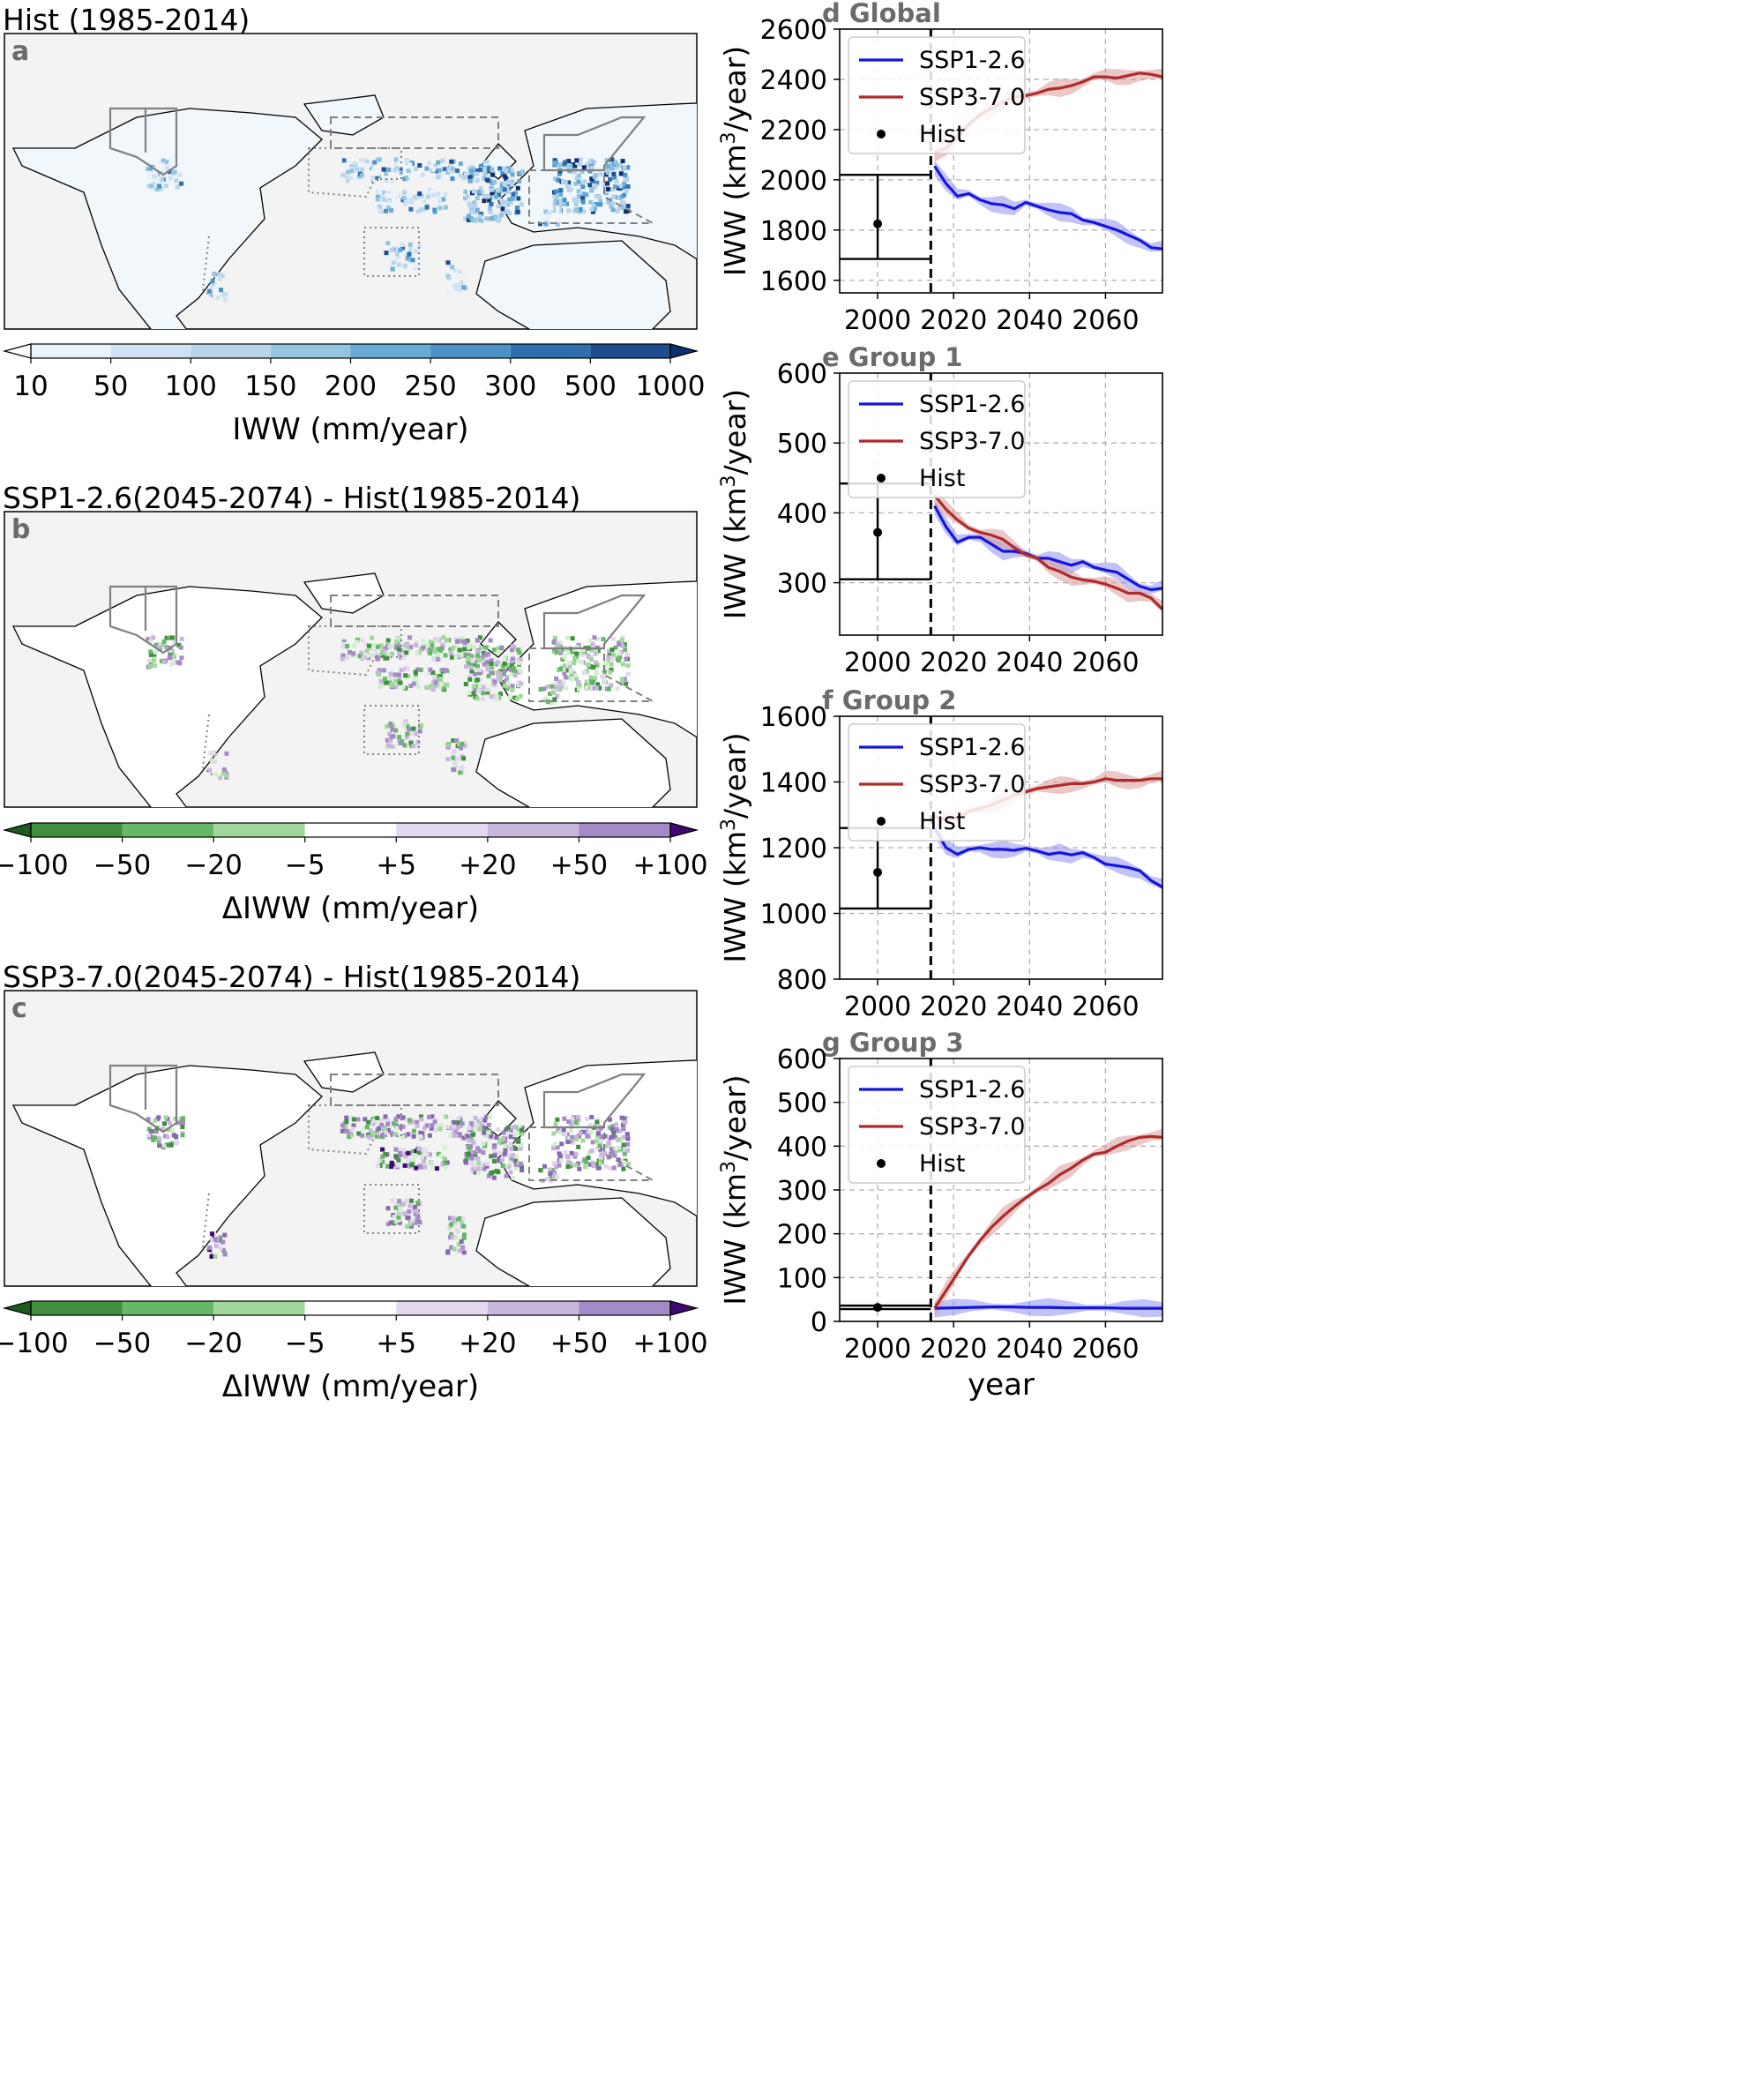 The image size is (1764, 2095). What do you see at coordinates (1048, 856) in the screenshot?
I see `uncertainty-band-ssp126` at bounding box center [1048, 856].